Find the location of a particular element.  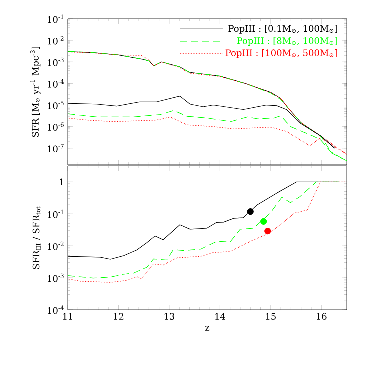

legend-label: PopIII : [8M$_{⊙}$, 100M$_{⊙}$] is located at coordinates (287, 41).